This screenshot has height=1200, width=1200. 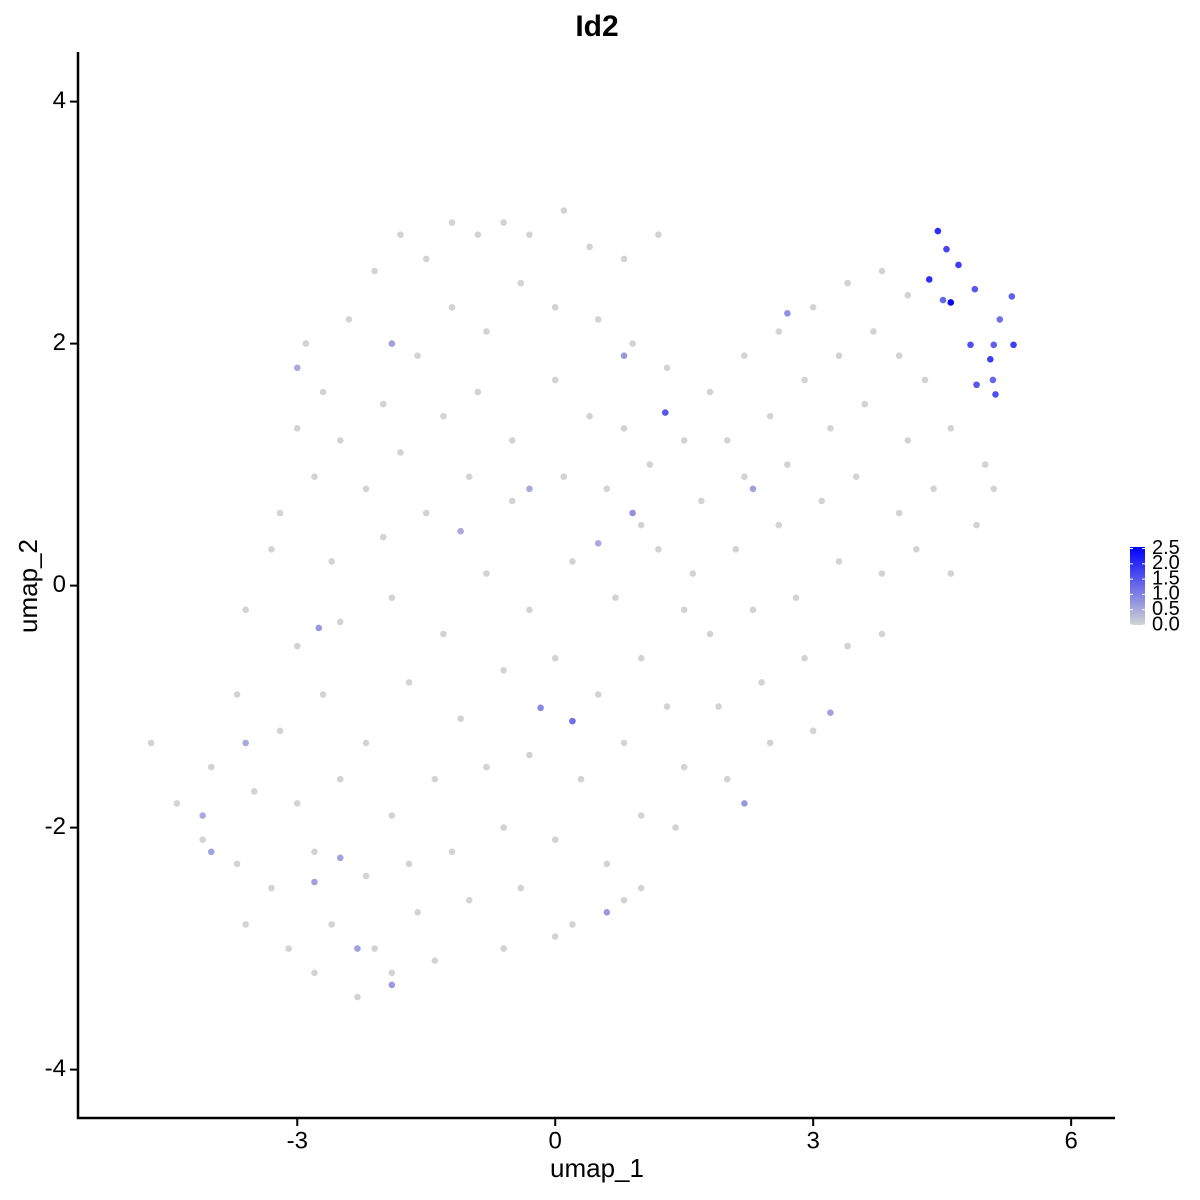 I want to click on colorbar-tick-label: 2.0, so click(x=1166, y=563).